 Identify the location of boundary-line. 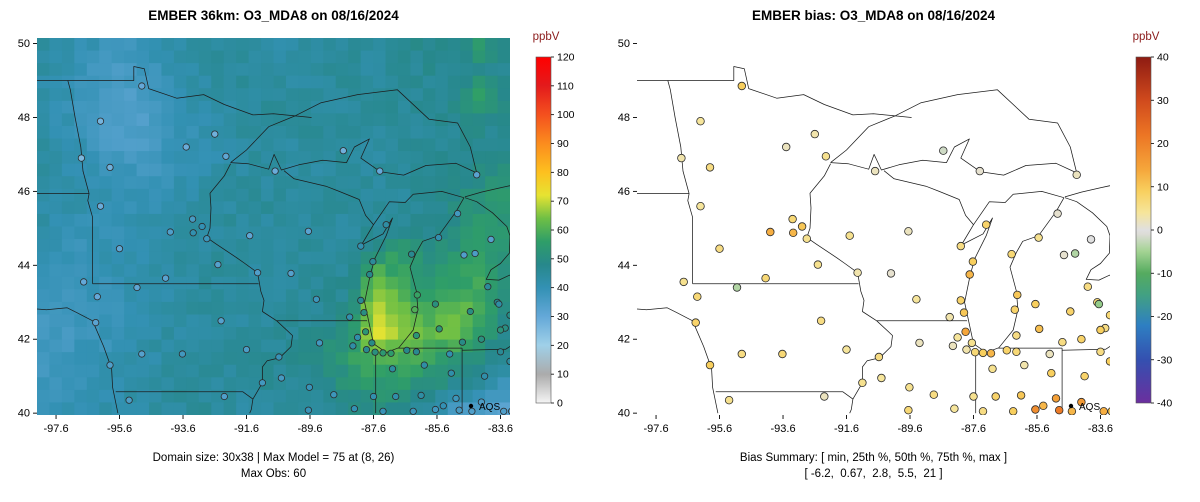
(1087, 191).